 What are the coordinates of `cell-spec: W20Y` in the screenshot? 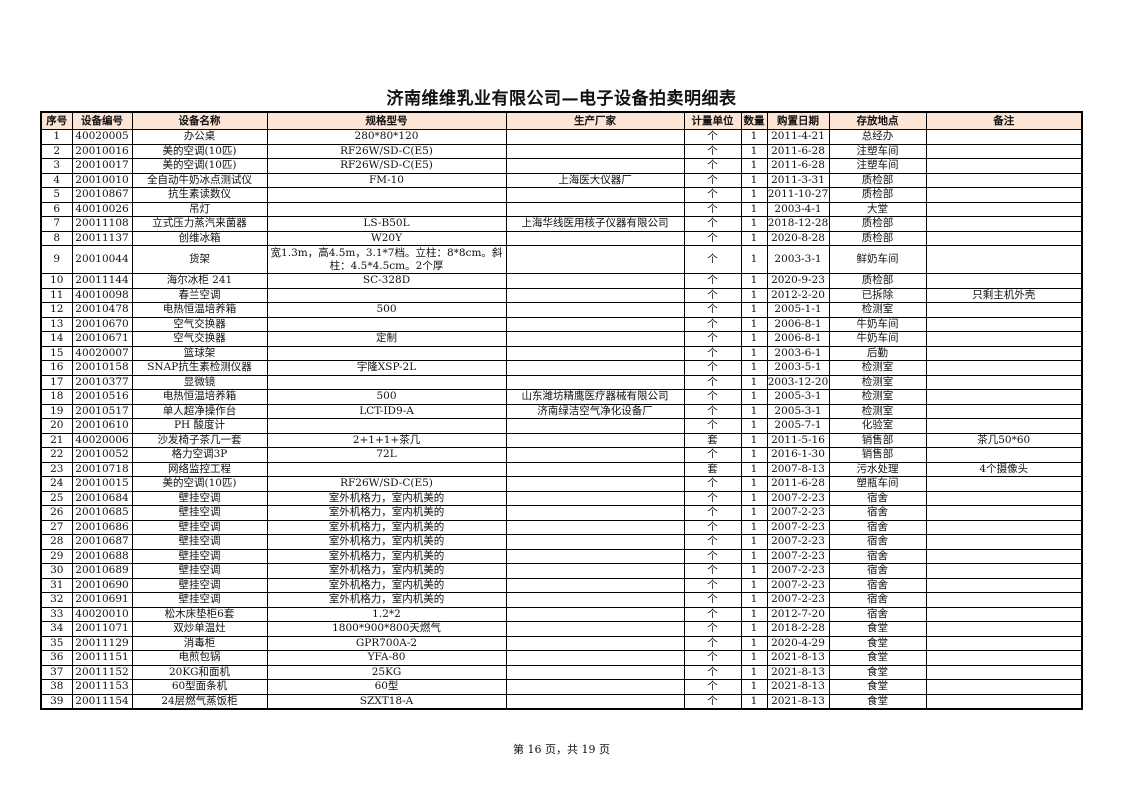 It's located at (386, 238).